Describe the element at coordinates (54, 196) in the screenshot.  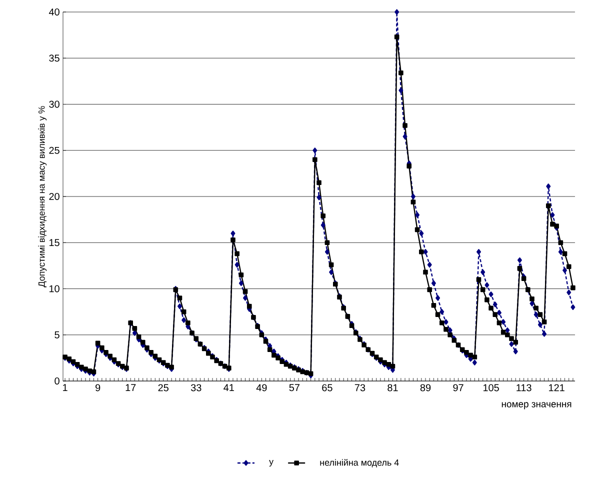
I see `y-tick-label: 20` at that location.